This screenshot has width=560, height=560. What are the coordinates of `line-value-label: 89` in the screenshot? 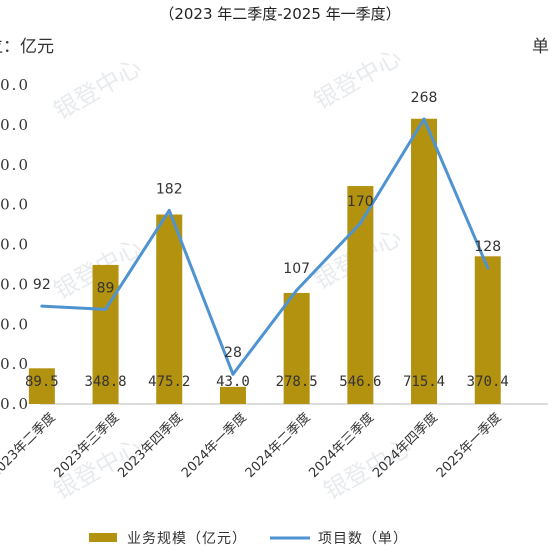 It's located at (106, 288).